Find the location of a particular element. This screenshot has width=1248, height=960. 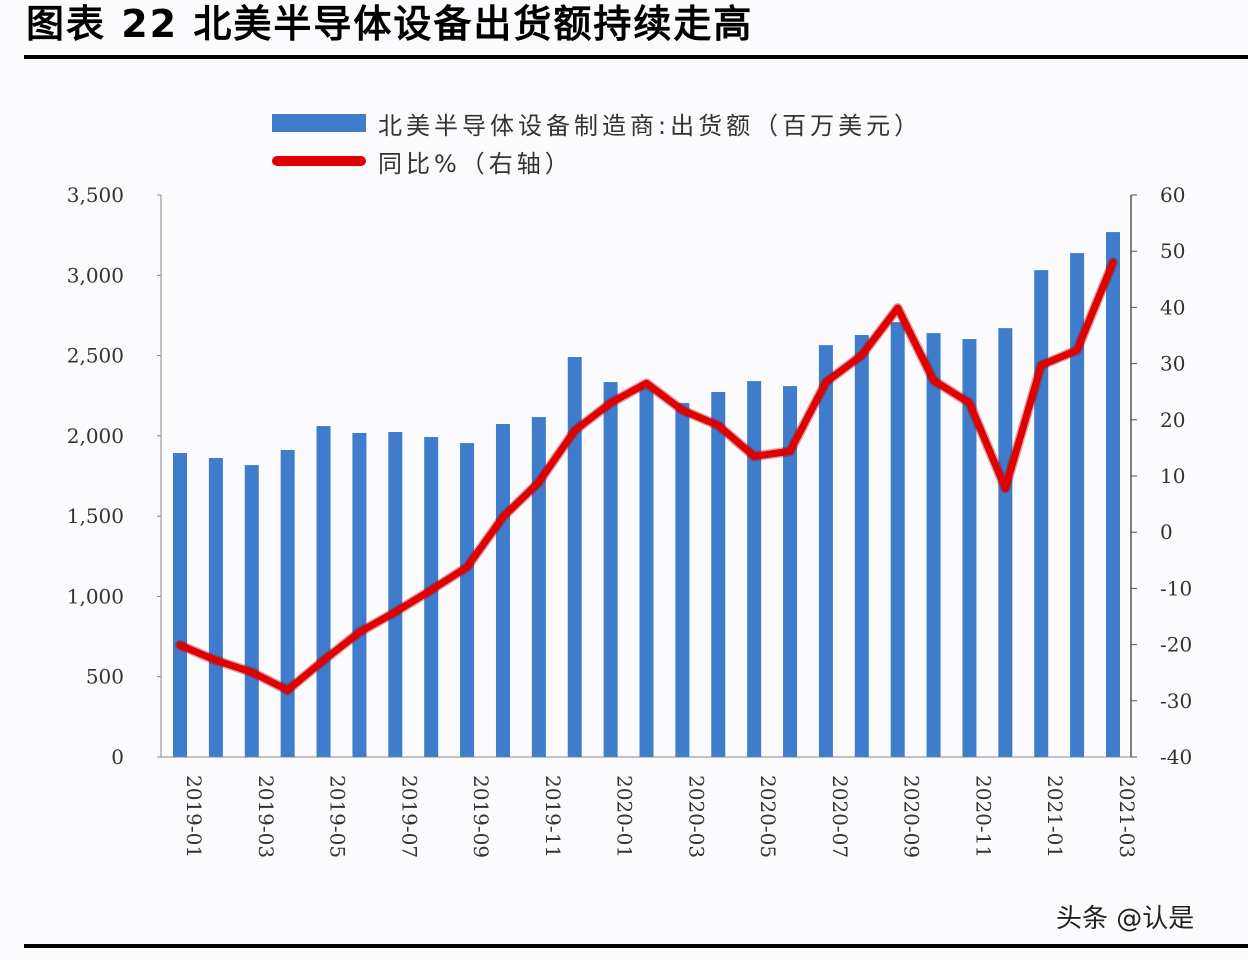

left-tick-label: 3,000 is located at coordinates (95, 275).